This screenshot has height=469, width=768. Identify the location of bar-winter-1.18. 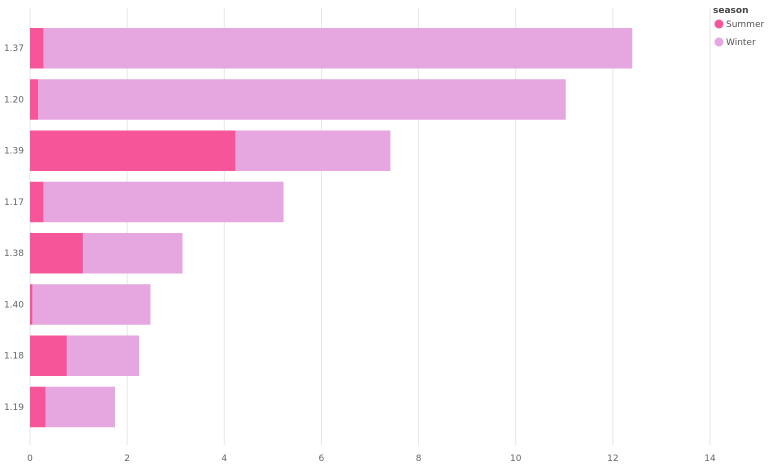
(103, 355).